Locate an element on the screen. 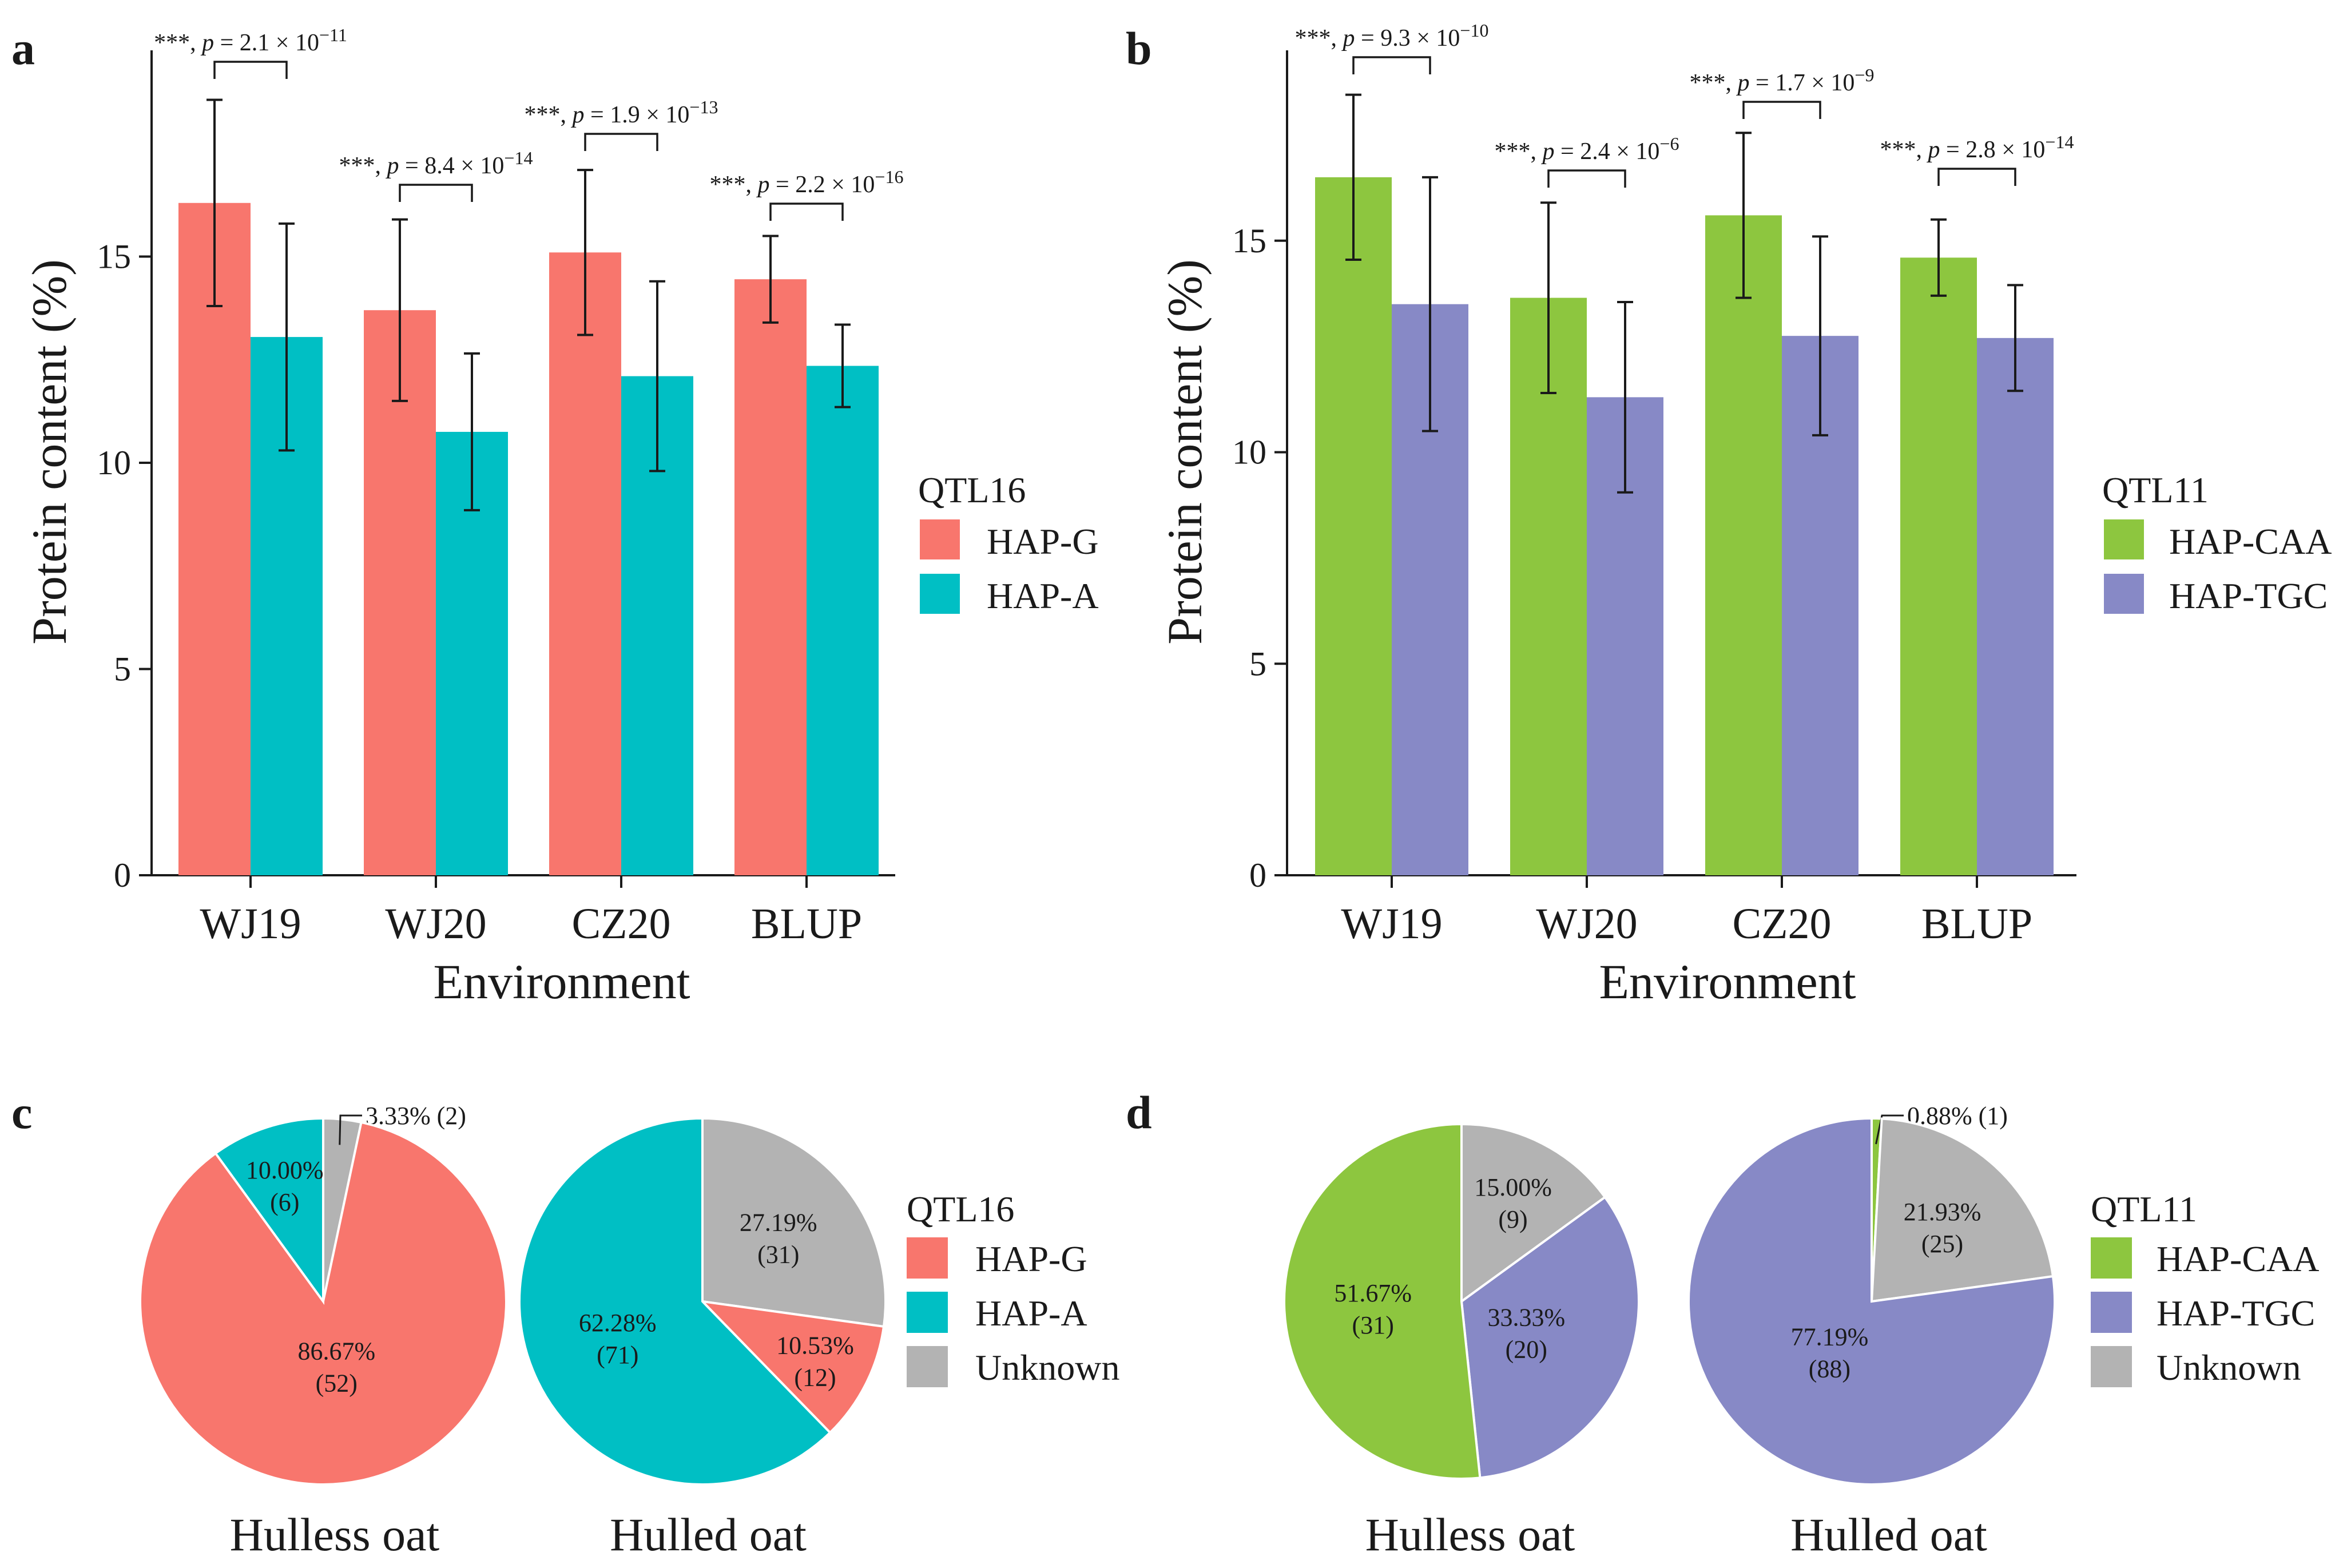 The width and height of the screenshot is (2339, 1568). y-axis-title-b: Protein content (%) is located at coordinates (1185, 451).